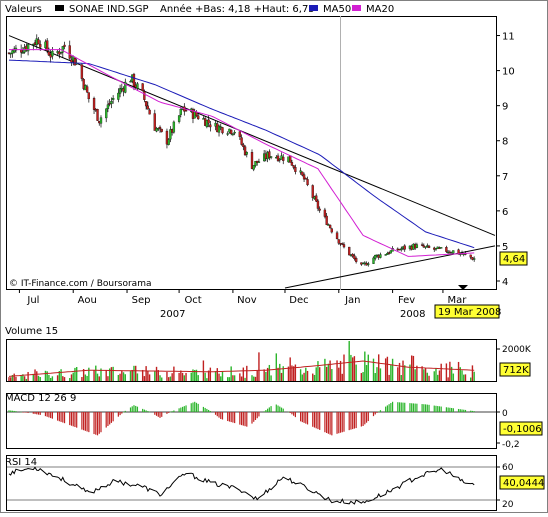  Describe the element at coordinates (241, 418) in the screenshot. I see `macd-histogram` at that location.